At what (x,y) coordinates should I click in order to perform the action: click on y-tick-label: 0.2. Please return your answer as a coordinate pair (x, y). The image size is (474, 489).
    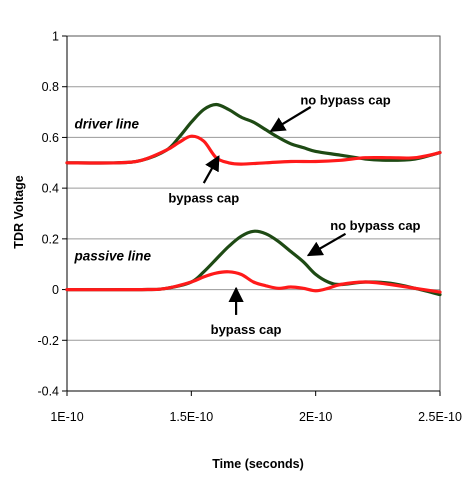
    Looking at the image, I should click on (50, 239).